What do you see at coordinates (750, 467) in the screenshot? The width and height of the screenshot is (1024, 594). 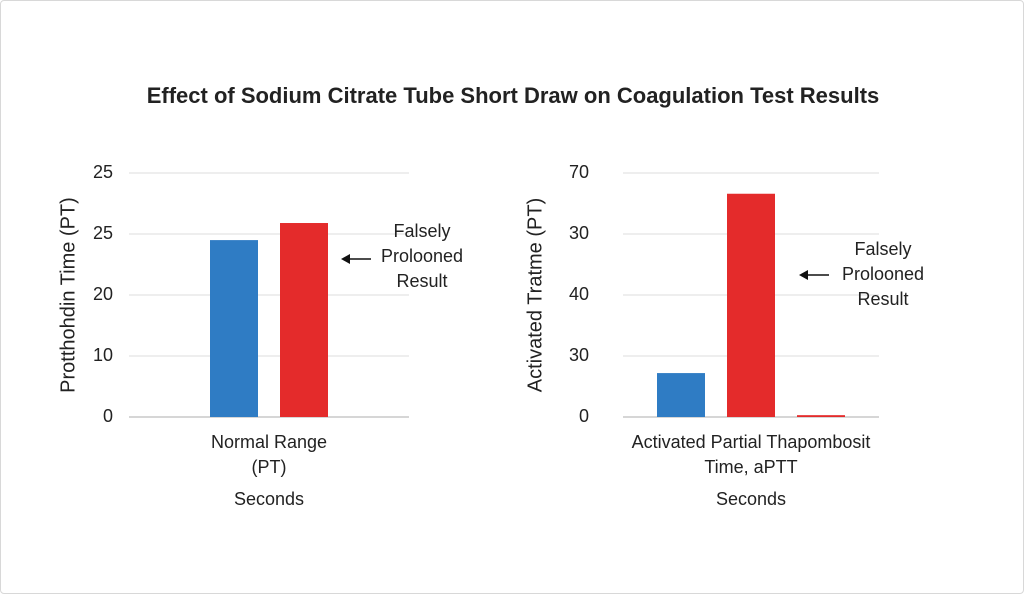 I see `x-tick-label: Time, aPTT` at bounding box center [750, 467].